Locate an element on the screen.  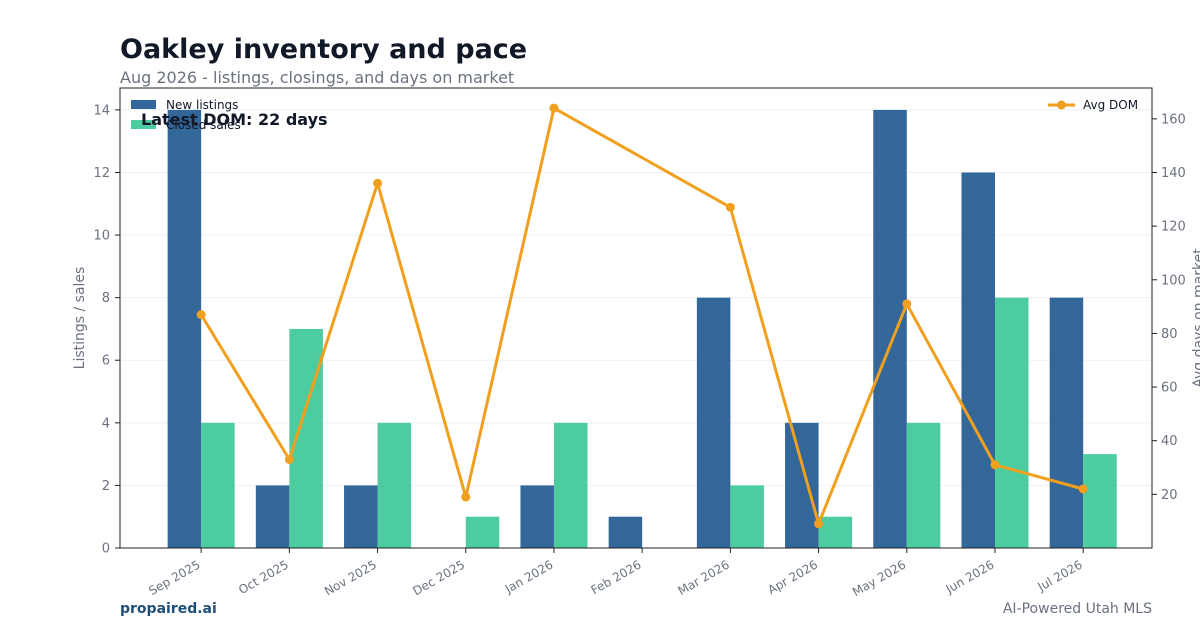
legend-label-avg-dom: Avg DOM is located at coordinates (1110, 105).